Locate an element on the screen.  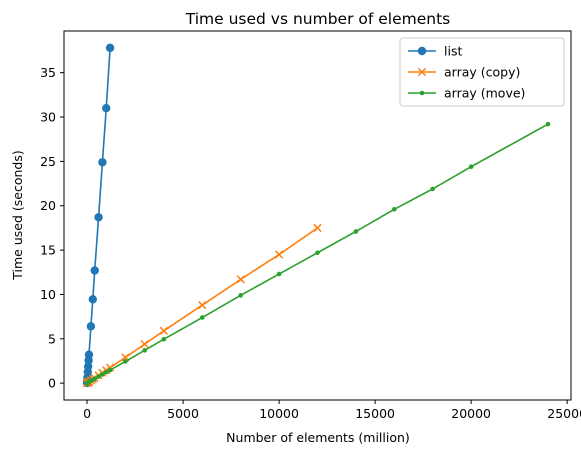
x-axis-label: Number of elements (million) is located at coordinates (318, 437).